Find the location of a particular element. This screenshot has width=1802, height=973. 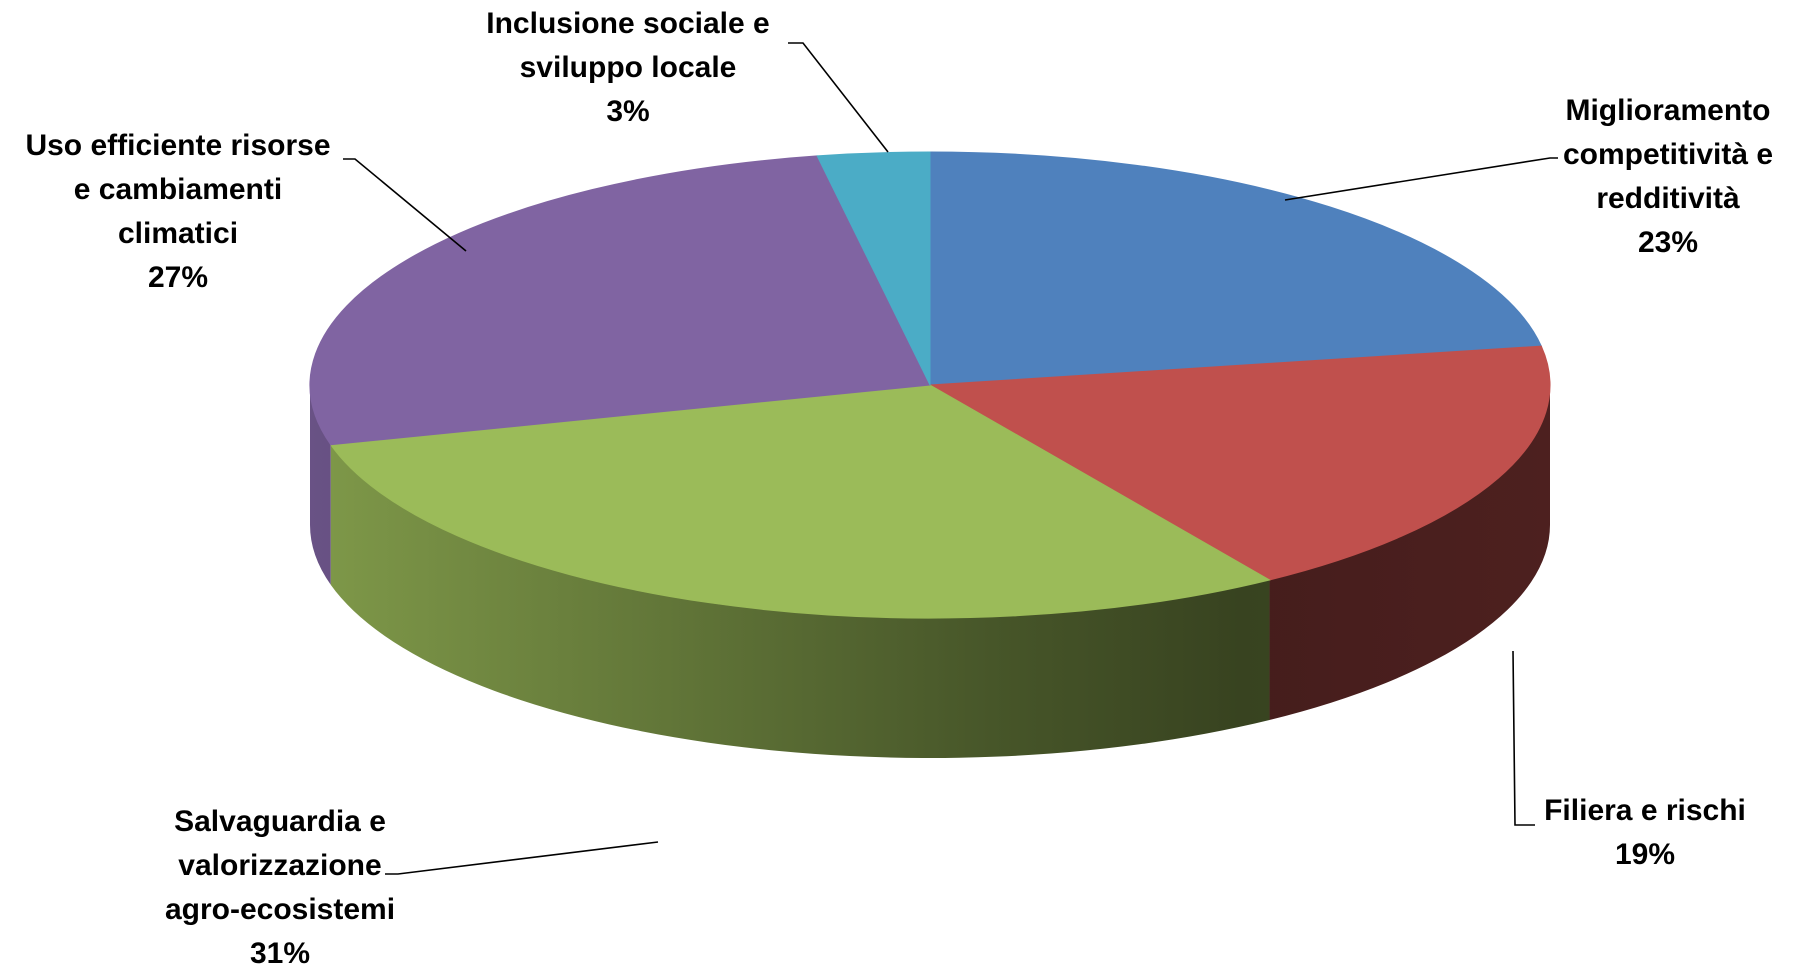

slice-label-0-line-0: Miglioramento is located at coordinates (1667, 110).